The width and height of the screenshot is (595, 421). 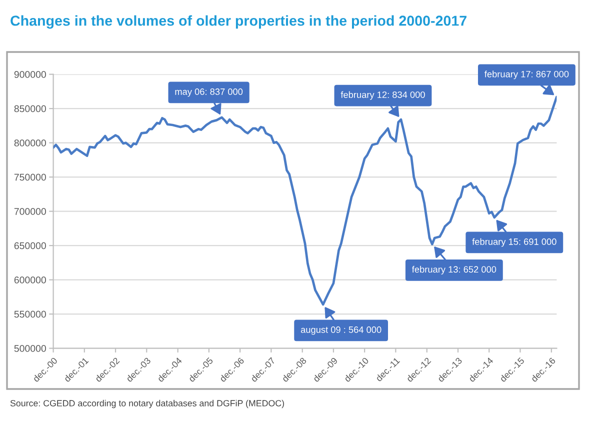 What do you see at coordinates (30, 314) in the screenshot?
I see `y-tick-label: 550000` at bounding box center [30, 314].